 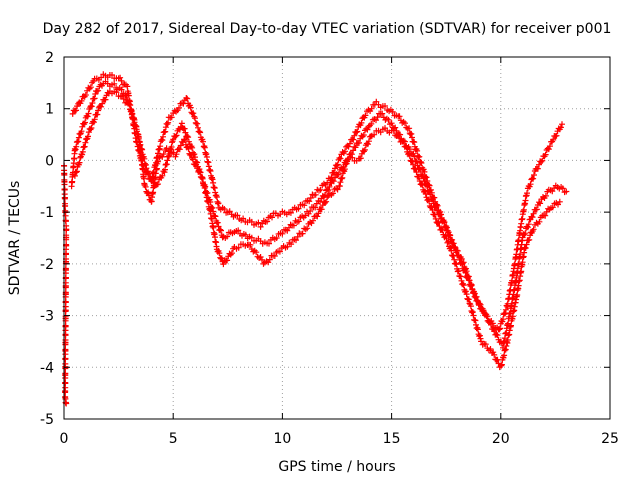 What do you see at coordinates (49, 161) in the screenshot?
I see `y-tick-label: 0` at bounding box center [49, 161].